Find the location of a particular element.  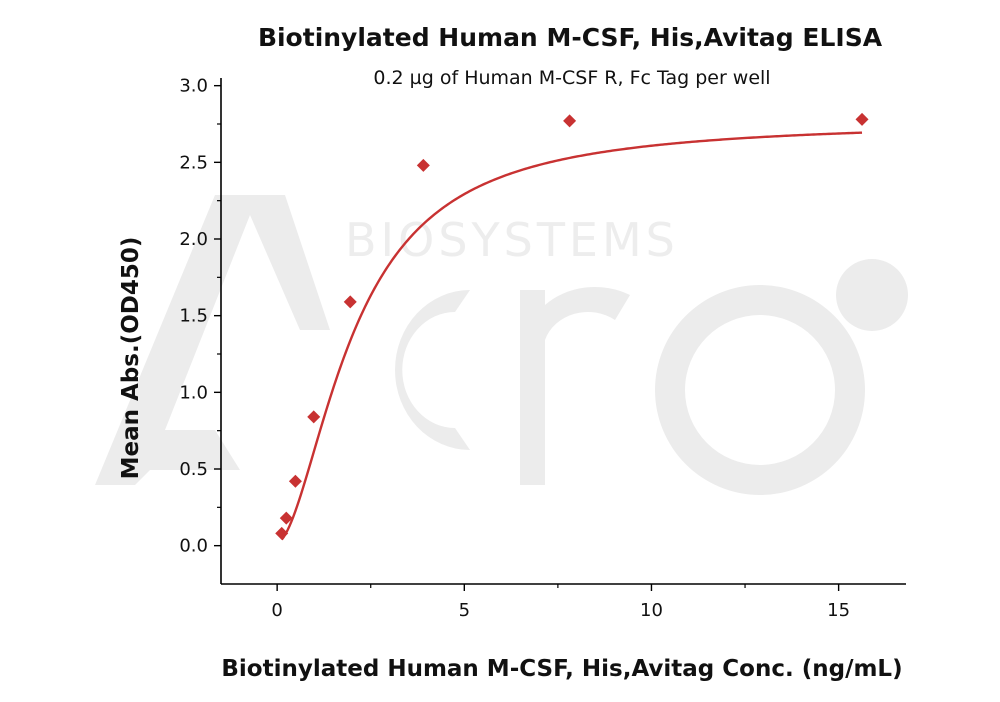

watermark-letter-r is located at coordinates (575, 385).